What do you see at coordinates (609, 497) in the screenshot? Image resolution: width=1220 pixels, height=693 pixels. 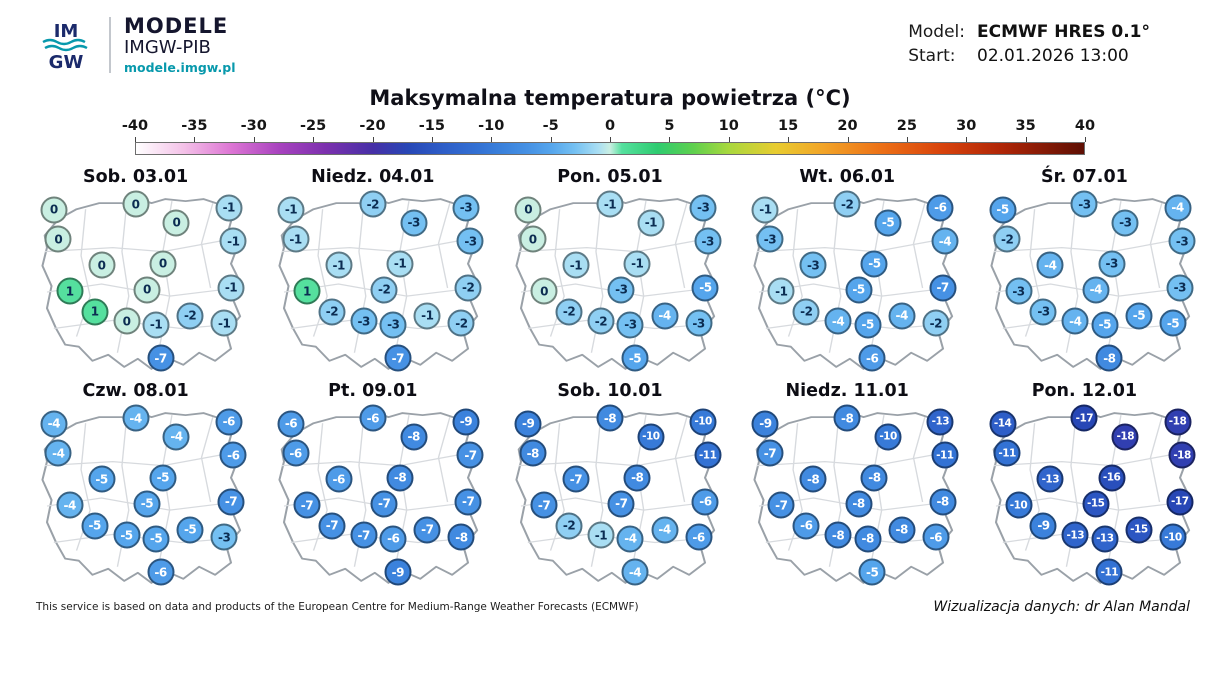 I see `map-area: -9 -8 -10 -10 -11 -8 -7 -8 -7 -7 -6 -2 -1 -4 -4 -6 -4` at bounding box center [609, 497].